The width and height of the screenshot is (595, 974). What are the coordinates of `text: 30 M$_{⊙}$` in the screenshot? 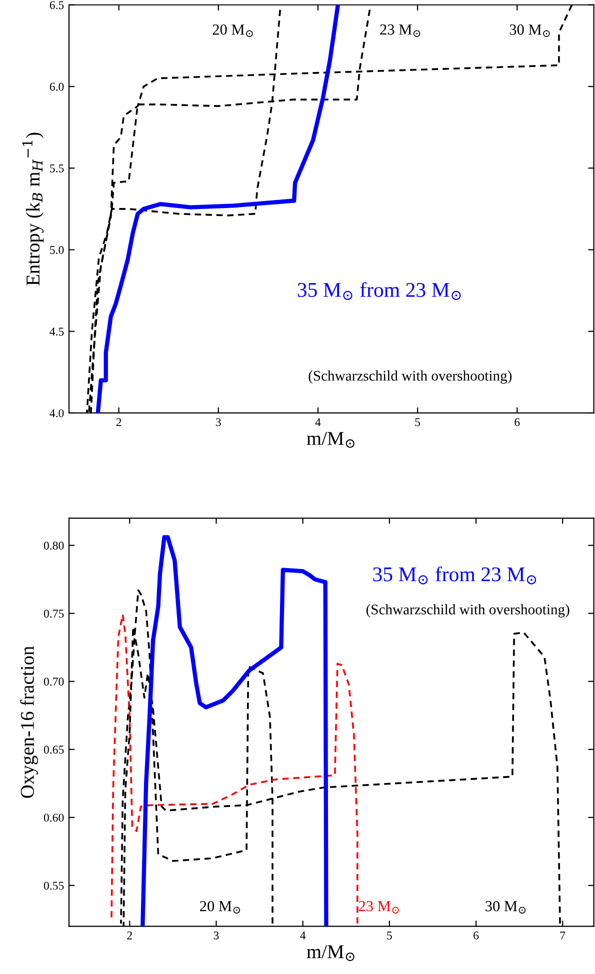 It's located at (506, 907).